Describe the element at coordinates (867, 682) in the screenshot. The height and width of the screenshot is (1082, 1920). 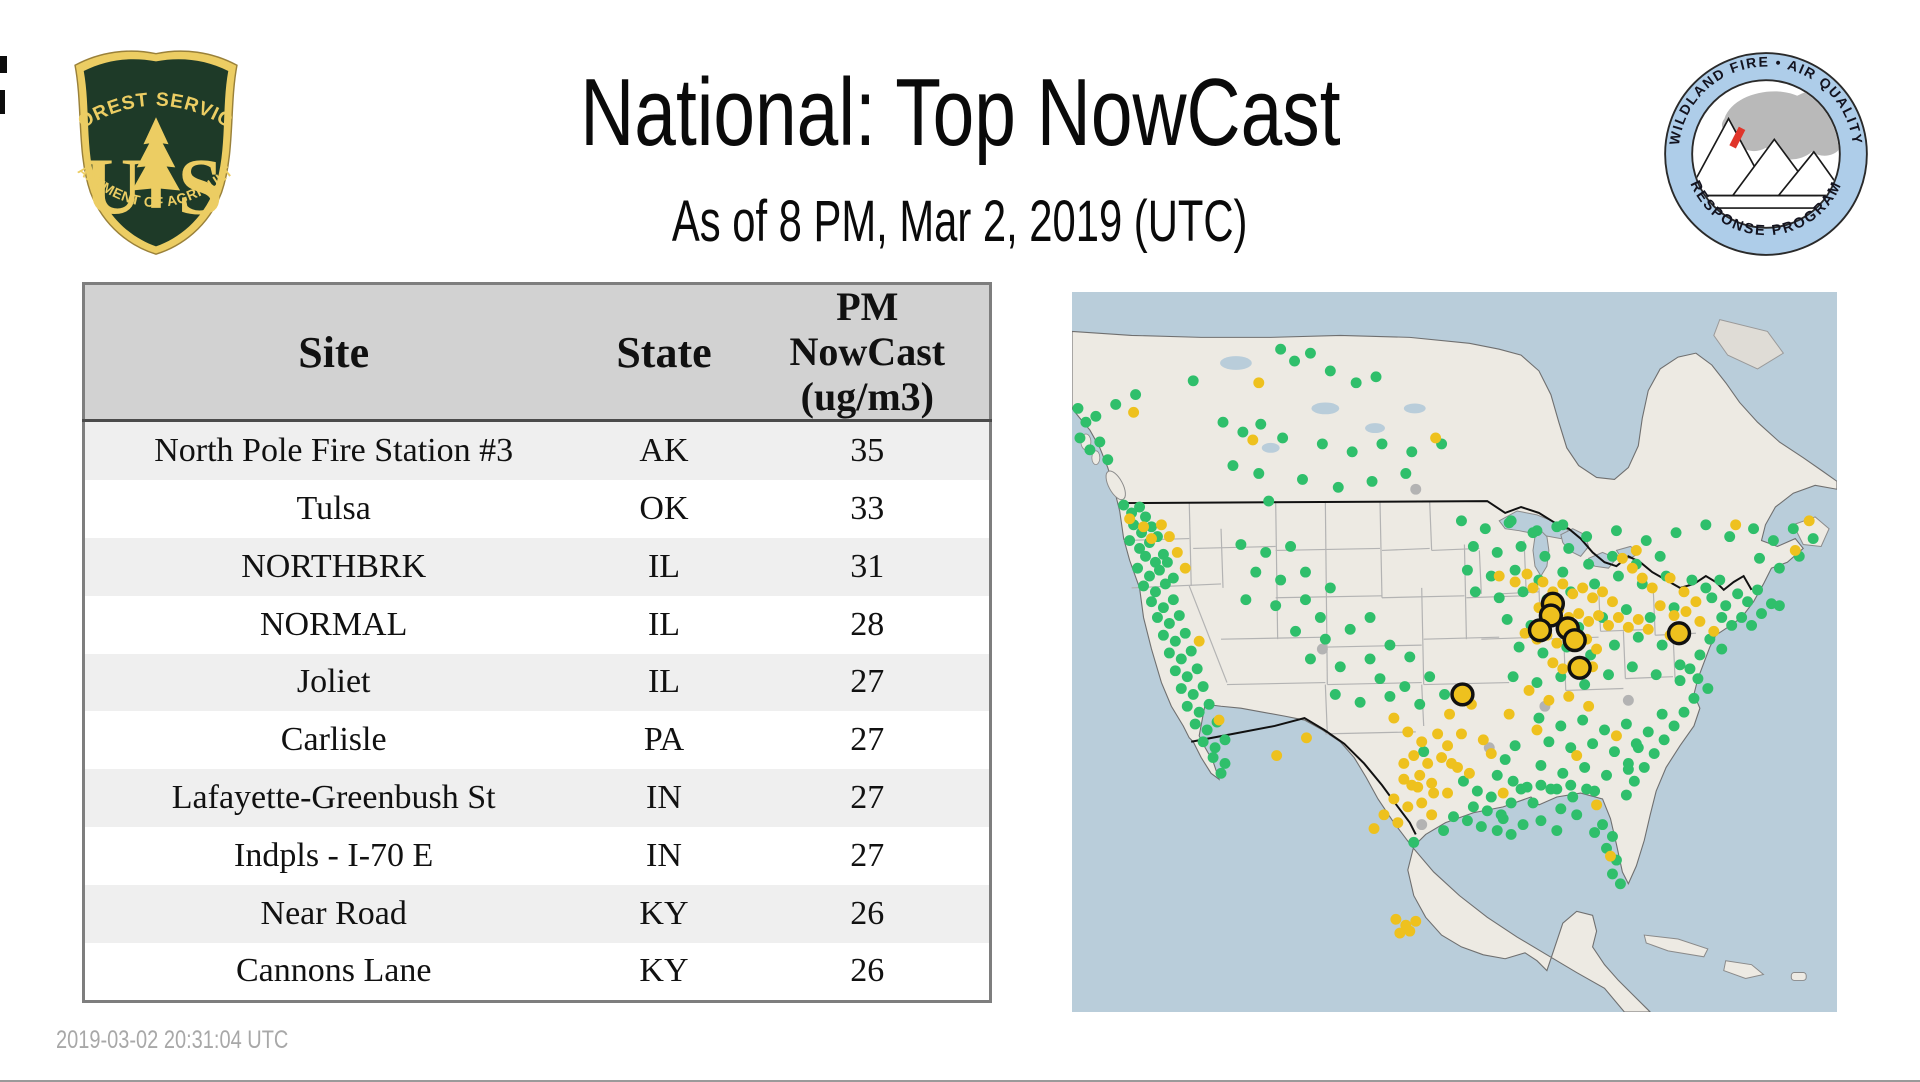
I see `cell-pm-value: 27` at that location.